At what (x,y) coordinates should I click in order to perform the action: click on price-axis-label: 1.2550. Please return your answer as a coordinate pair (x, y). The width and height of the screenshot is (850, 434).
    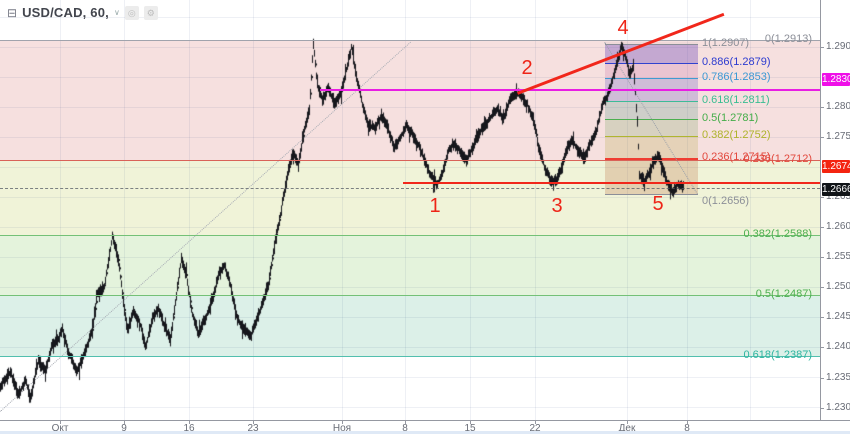
    Looking at the image, I should click on (838, 256).